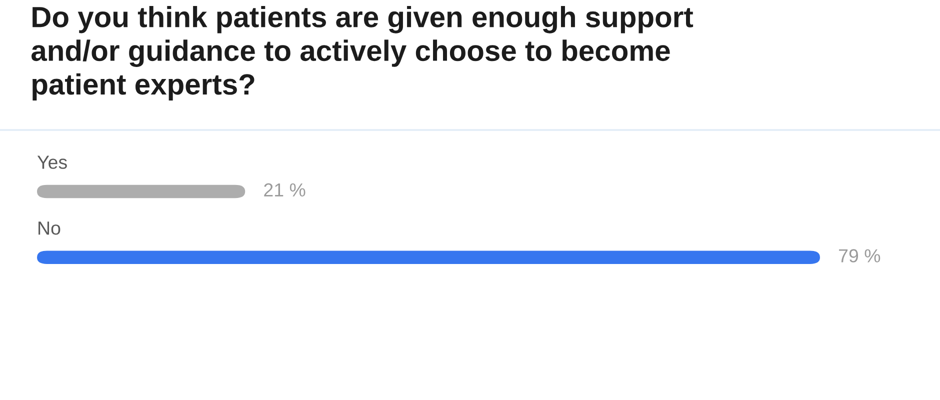 This screenshot has width=940, height=400. What do you see at coordinates (285, 189) in the screenshot?
I see `data-label: 21 %` at bounding box center [285, 189].